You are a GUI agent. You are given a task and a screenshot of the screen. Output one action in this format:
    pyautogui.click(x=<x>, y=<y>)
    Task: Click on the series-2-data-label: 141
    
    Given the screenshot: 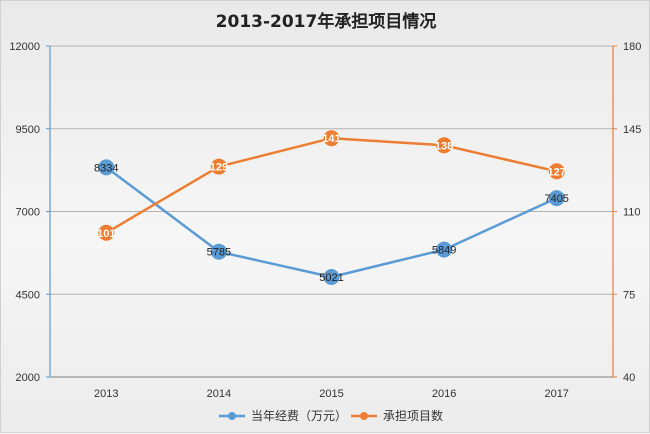 What is the action you would take?
    pyautogui.click(x=331, y=139)
    